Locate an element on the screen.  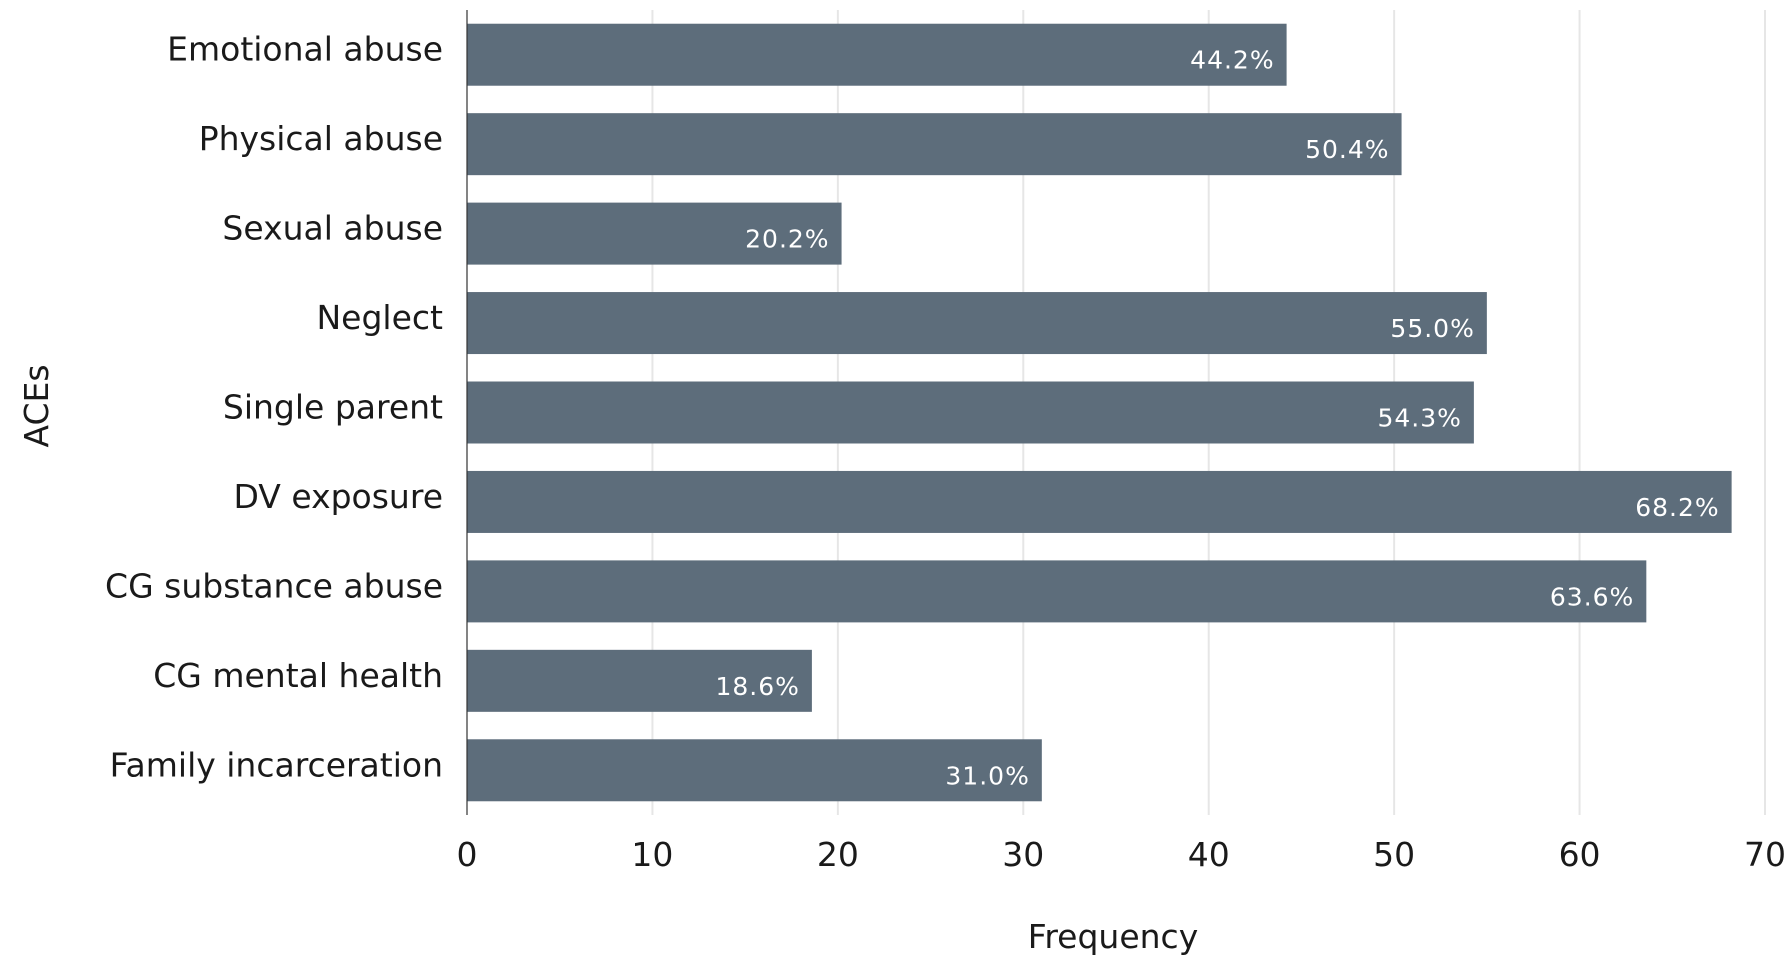
x-tick-label: 0 is located at coordinates (467, 854).